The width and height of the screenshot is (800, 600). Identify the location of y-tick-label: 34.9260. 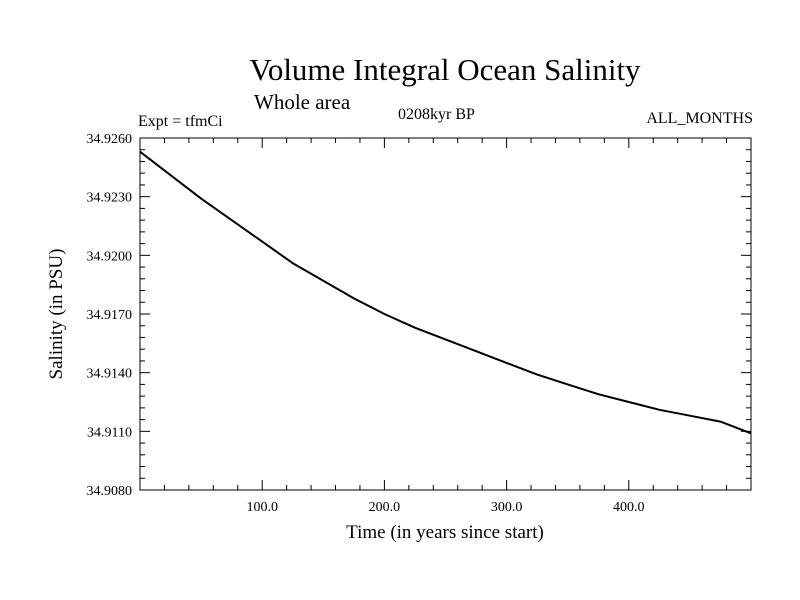
(110, 139).